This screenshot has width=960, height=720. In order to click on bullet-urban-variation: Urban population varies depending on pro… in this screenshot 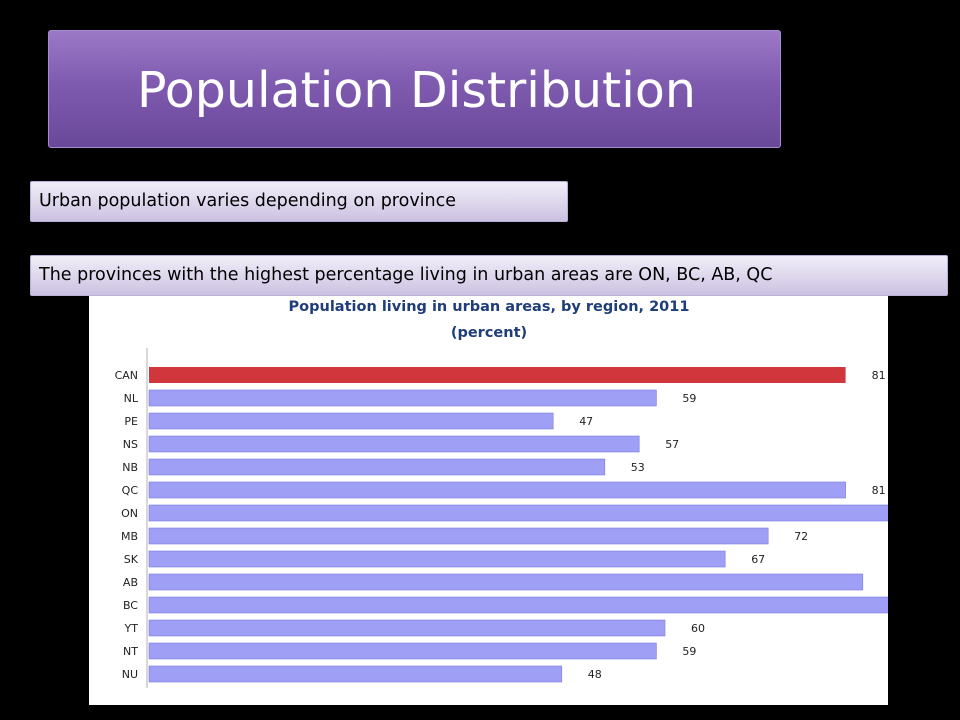, I will do `click(299, 201)`.